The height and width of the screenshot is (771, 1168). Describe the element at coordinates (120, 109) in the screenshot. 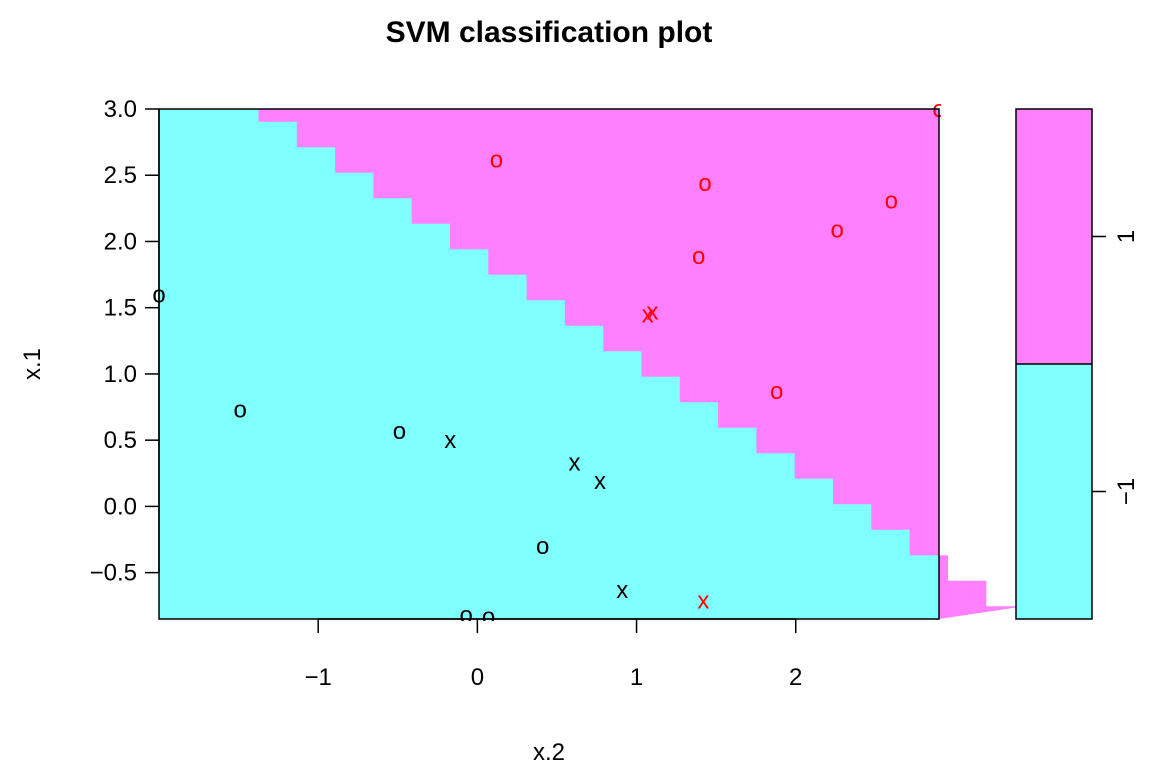

I see `y-tick-label: 3.0` at that location.